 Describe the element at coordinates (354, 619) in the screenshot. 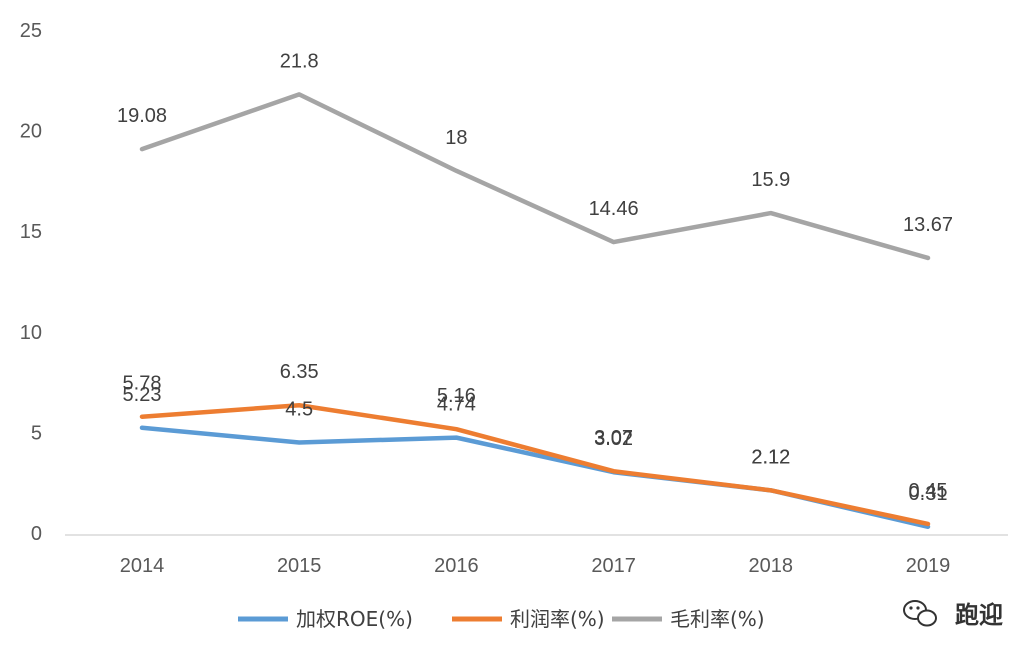

I see `legend-label: 加权ROE(%)` at that location.